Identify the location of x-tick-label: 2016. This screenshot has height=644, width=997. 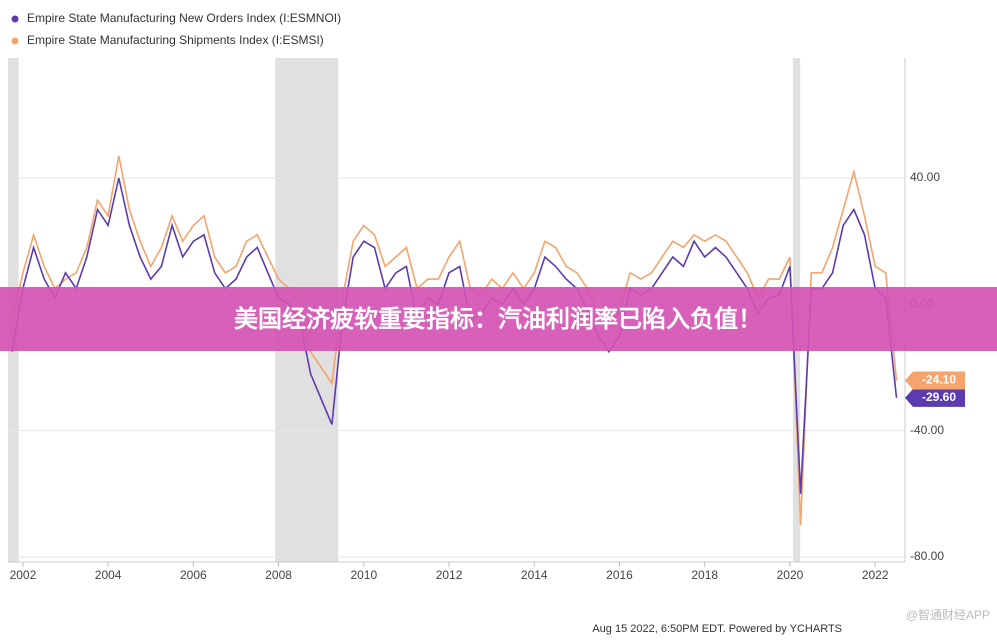
(619, 575).